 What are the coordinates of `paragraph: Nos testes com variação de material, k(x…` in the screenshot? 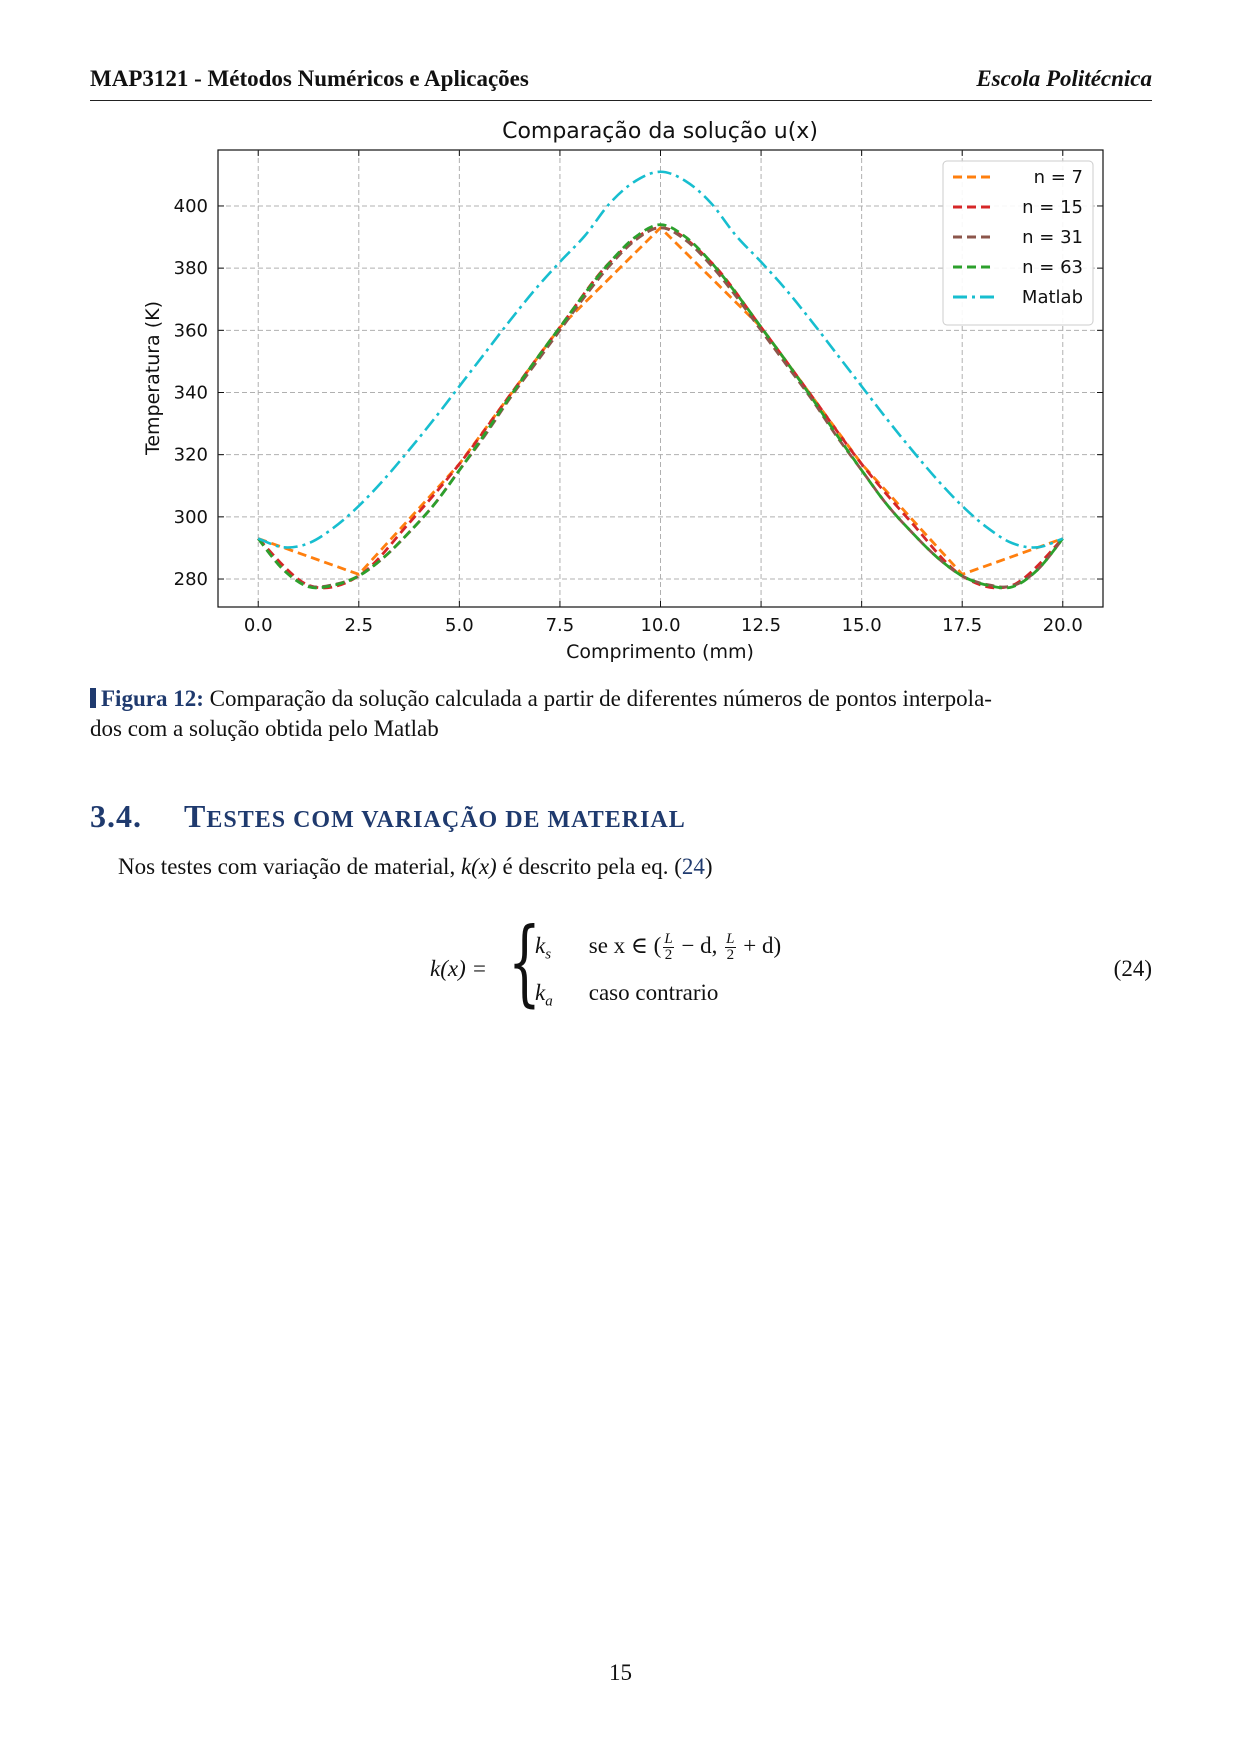 It's located at (415, 867).